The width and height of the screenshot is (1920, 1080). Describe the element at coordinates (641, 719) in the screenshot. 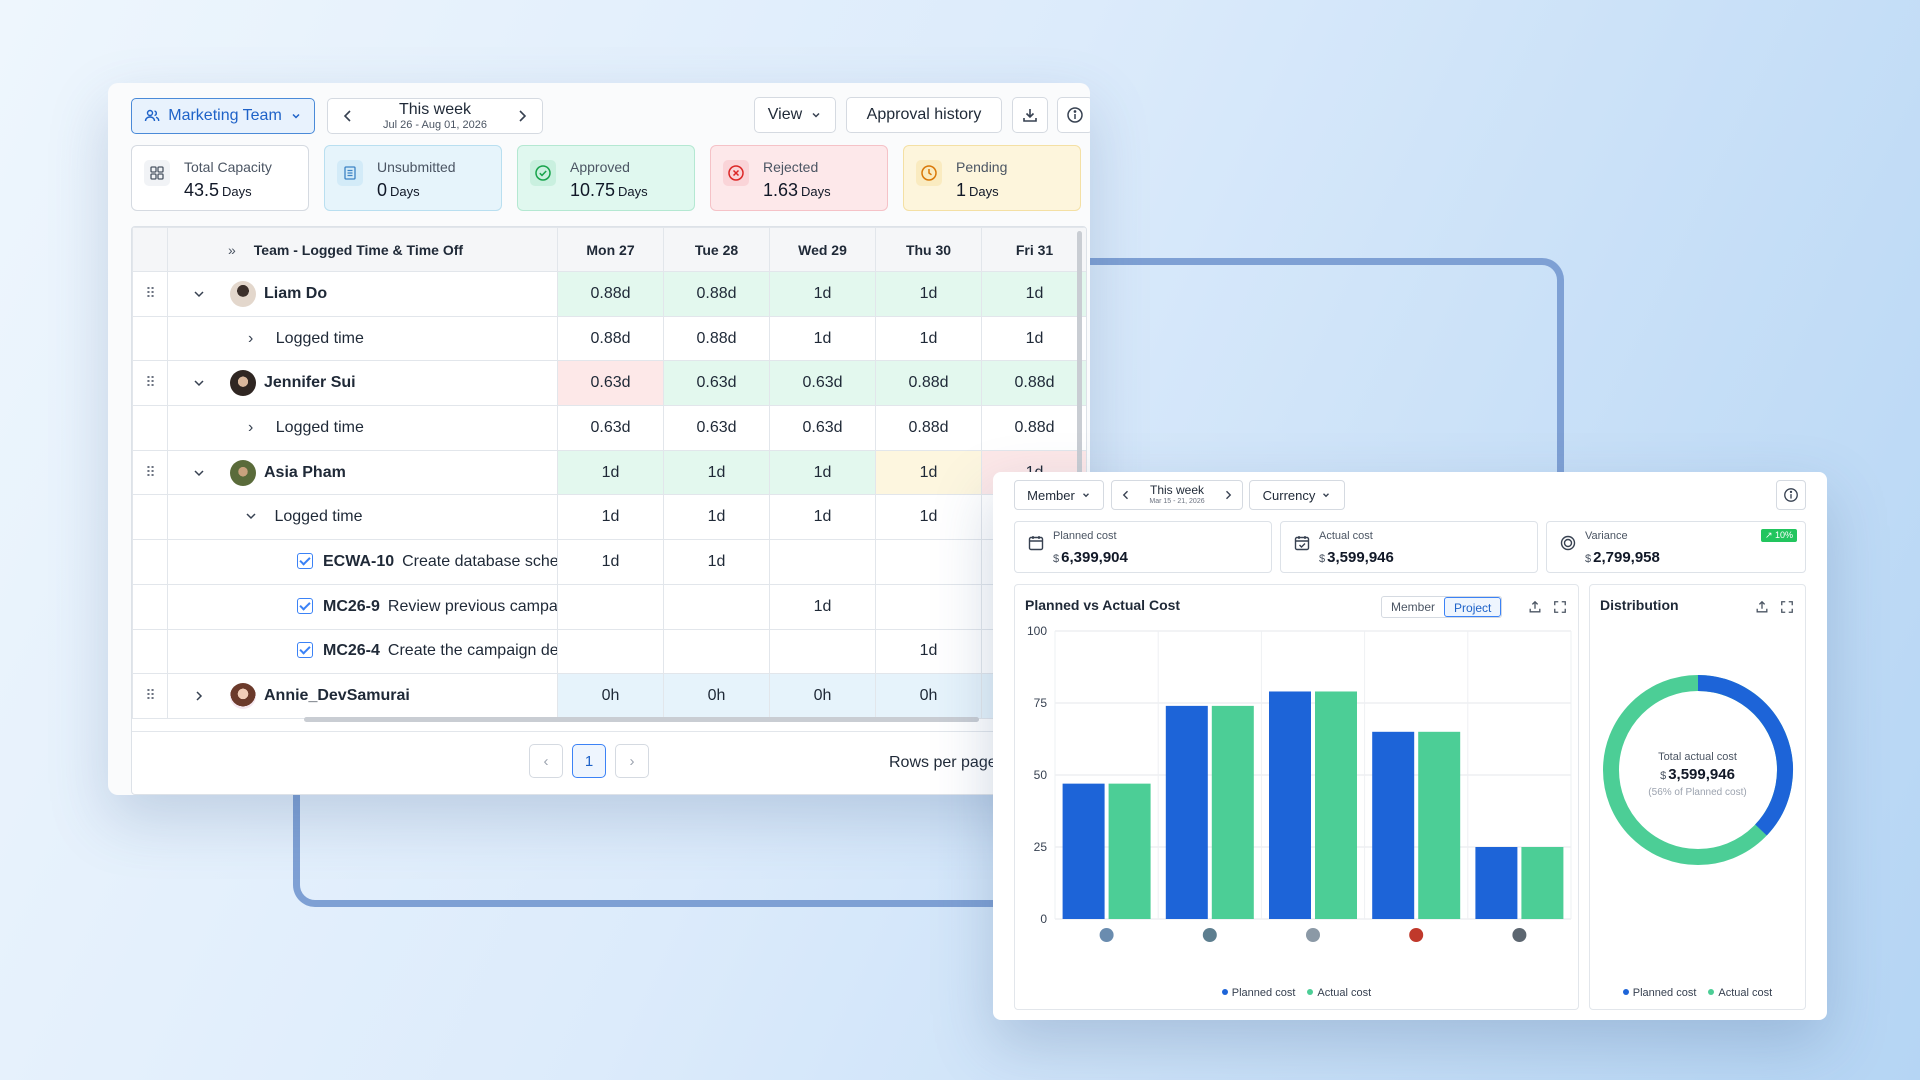

I see `horizontal-scrollbar` at that location.